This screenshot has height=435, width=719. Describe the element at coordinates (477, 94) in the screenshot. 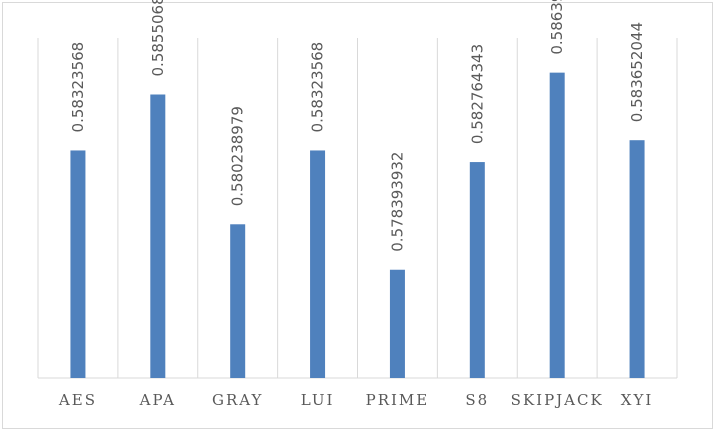

I see `value-label: 0.582764343` at that location.